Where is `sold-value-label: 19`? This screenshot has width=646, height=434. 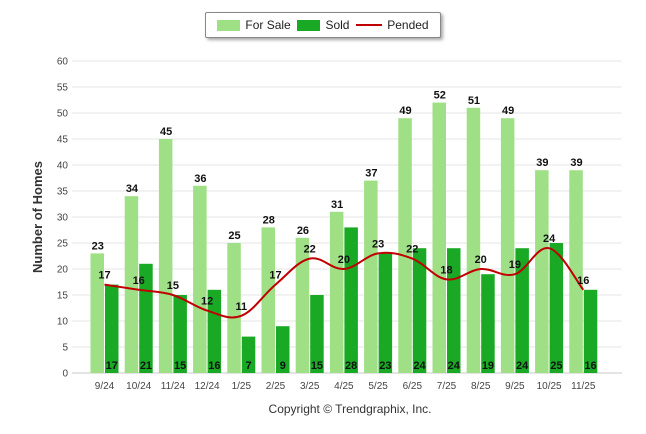 sold-value-label: 19 is located at coordinates (488, 366).